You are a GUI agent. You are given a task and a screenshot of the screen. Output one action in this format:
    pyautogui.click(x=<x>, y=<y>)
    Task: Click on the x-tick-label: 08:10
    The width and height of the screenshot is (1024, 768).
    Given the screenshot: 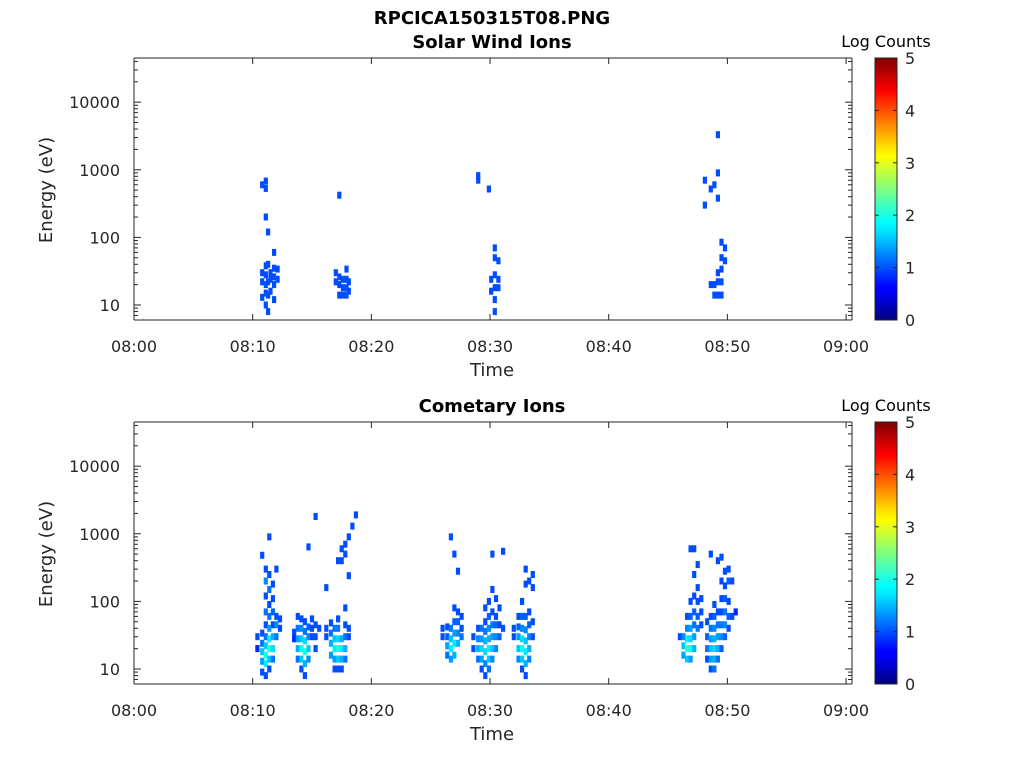 What is the action you would take?
    pyautogui.click(x=253, y=710)
    